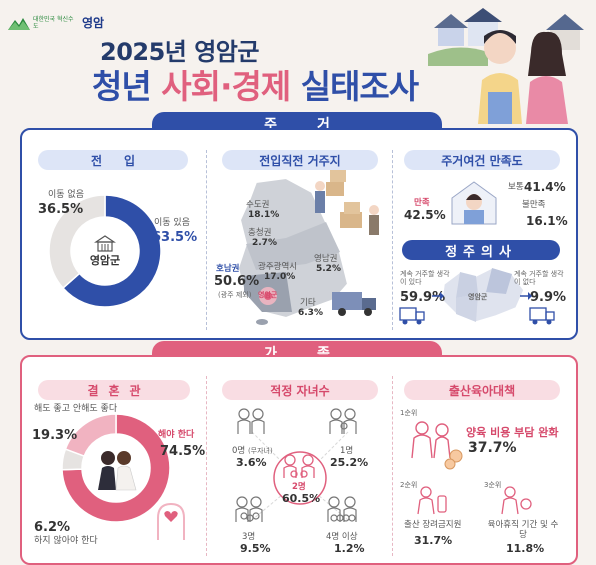 This screenshot has height=565, width=596. What do you see at coordinates (423, 297) in the screenshot?
I see `settlement-value: 59.9%` at bounding box center [423, 297].